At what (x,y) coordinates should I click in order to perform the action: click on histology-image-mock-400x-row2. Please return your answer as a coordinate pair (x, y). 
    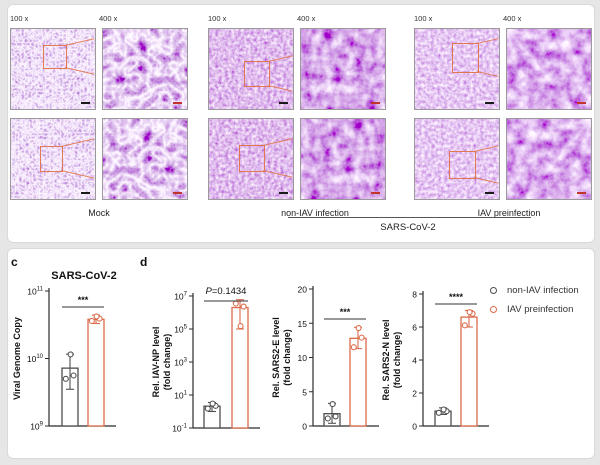
    Looking at the image, I should click on (145, 159).